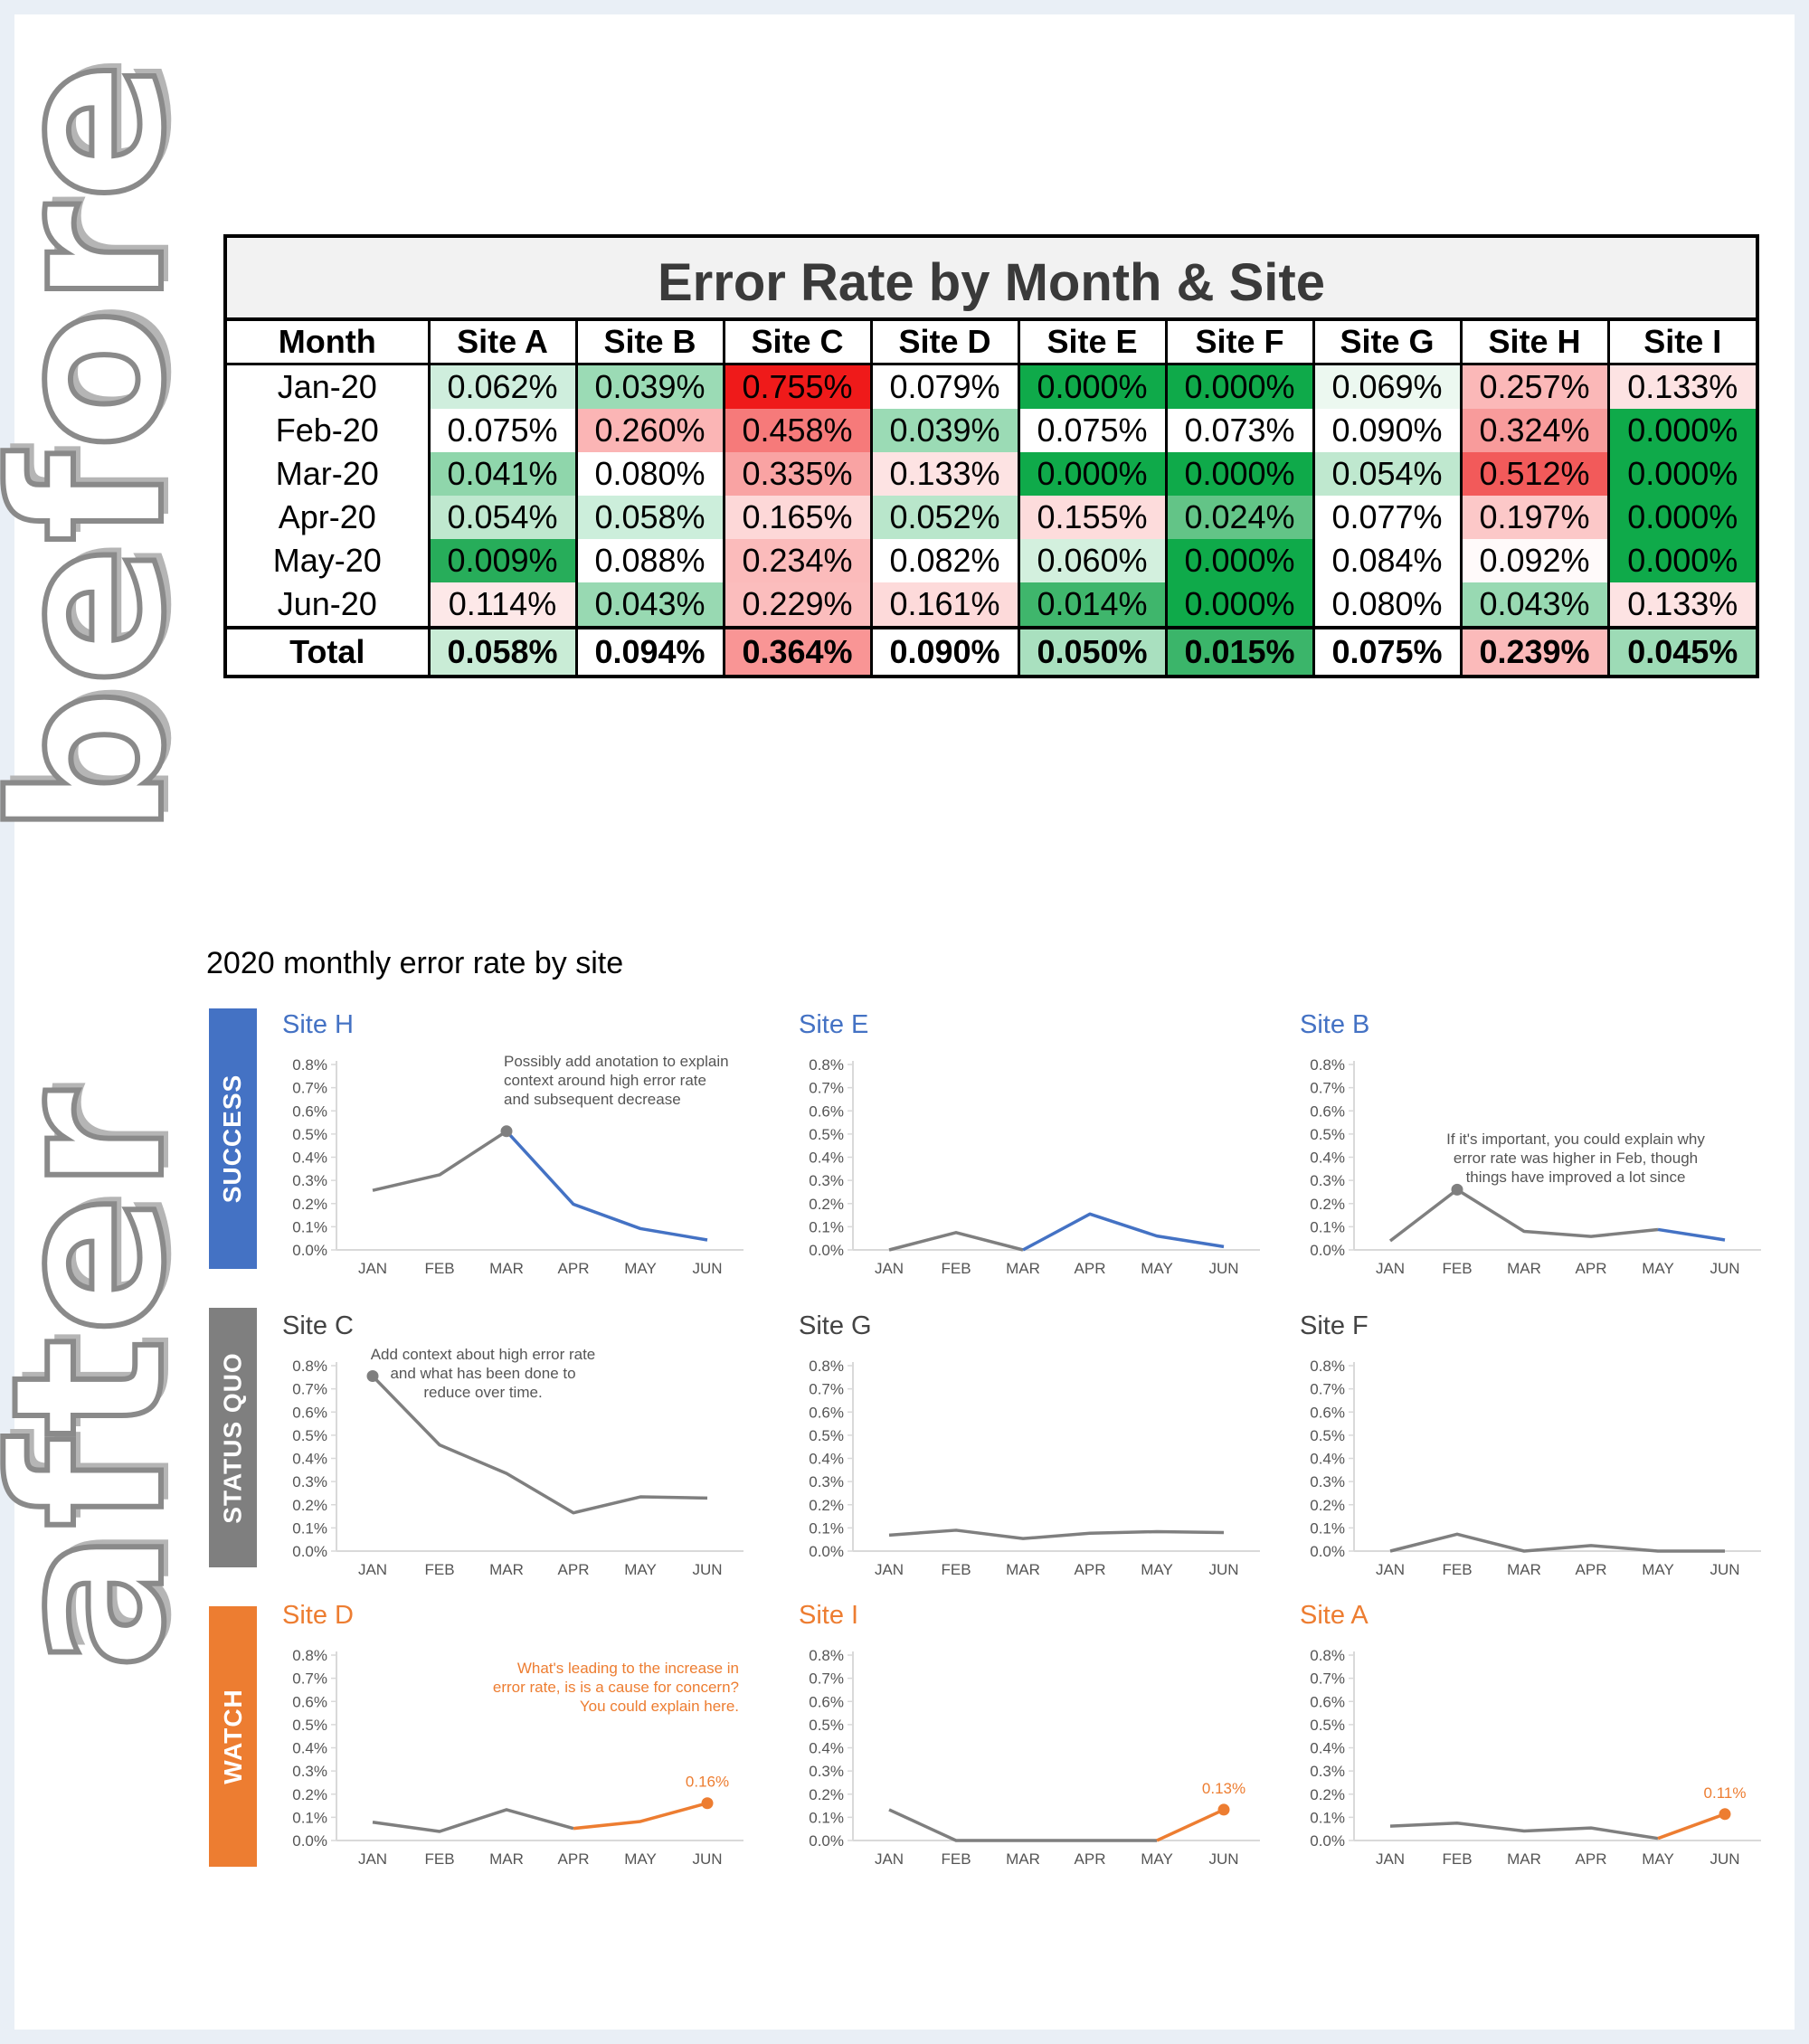 This screenshot has width=1809, height=2044. What do you see at coordinates (506, 1132) in the screenshot?
I see `data-point-marker` at bounding box center [506, 1132].